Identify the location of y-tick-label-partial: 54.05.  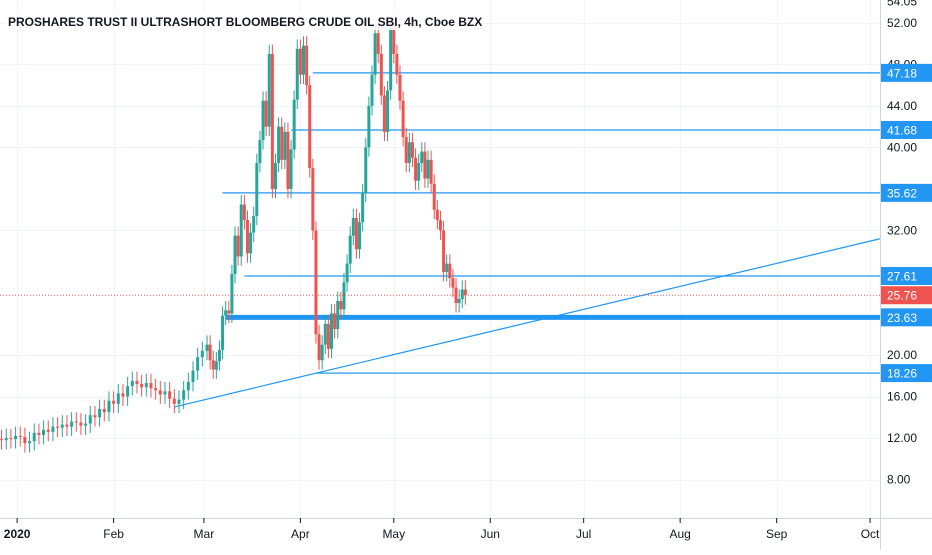
(902, 4).